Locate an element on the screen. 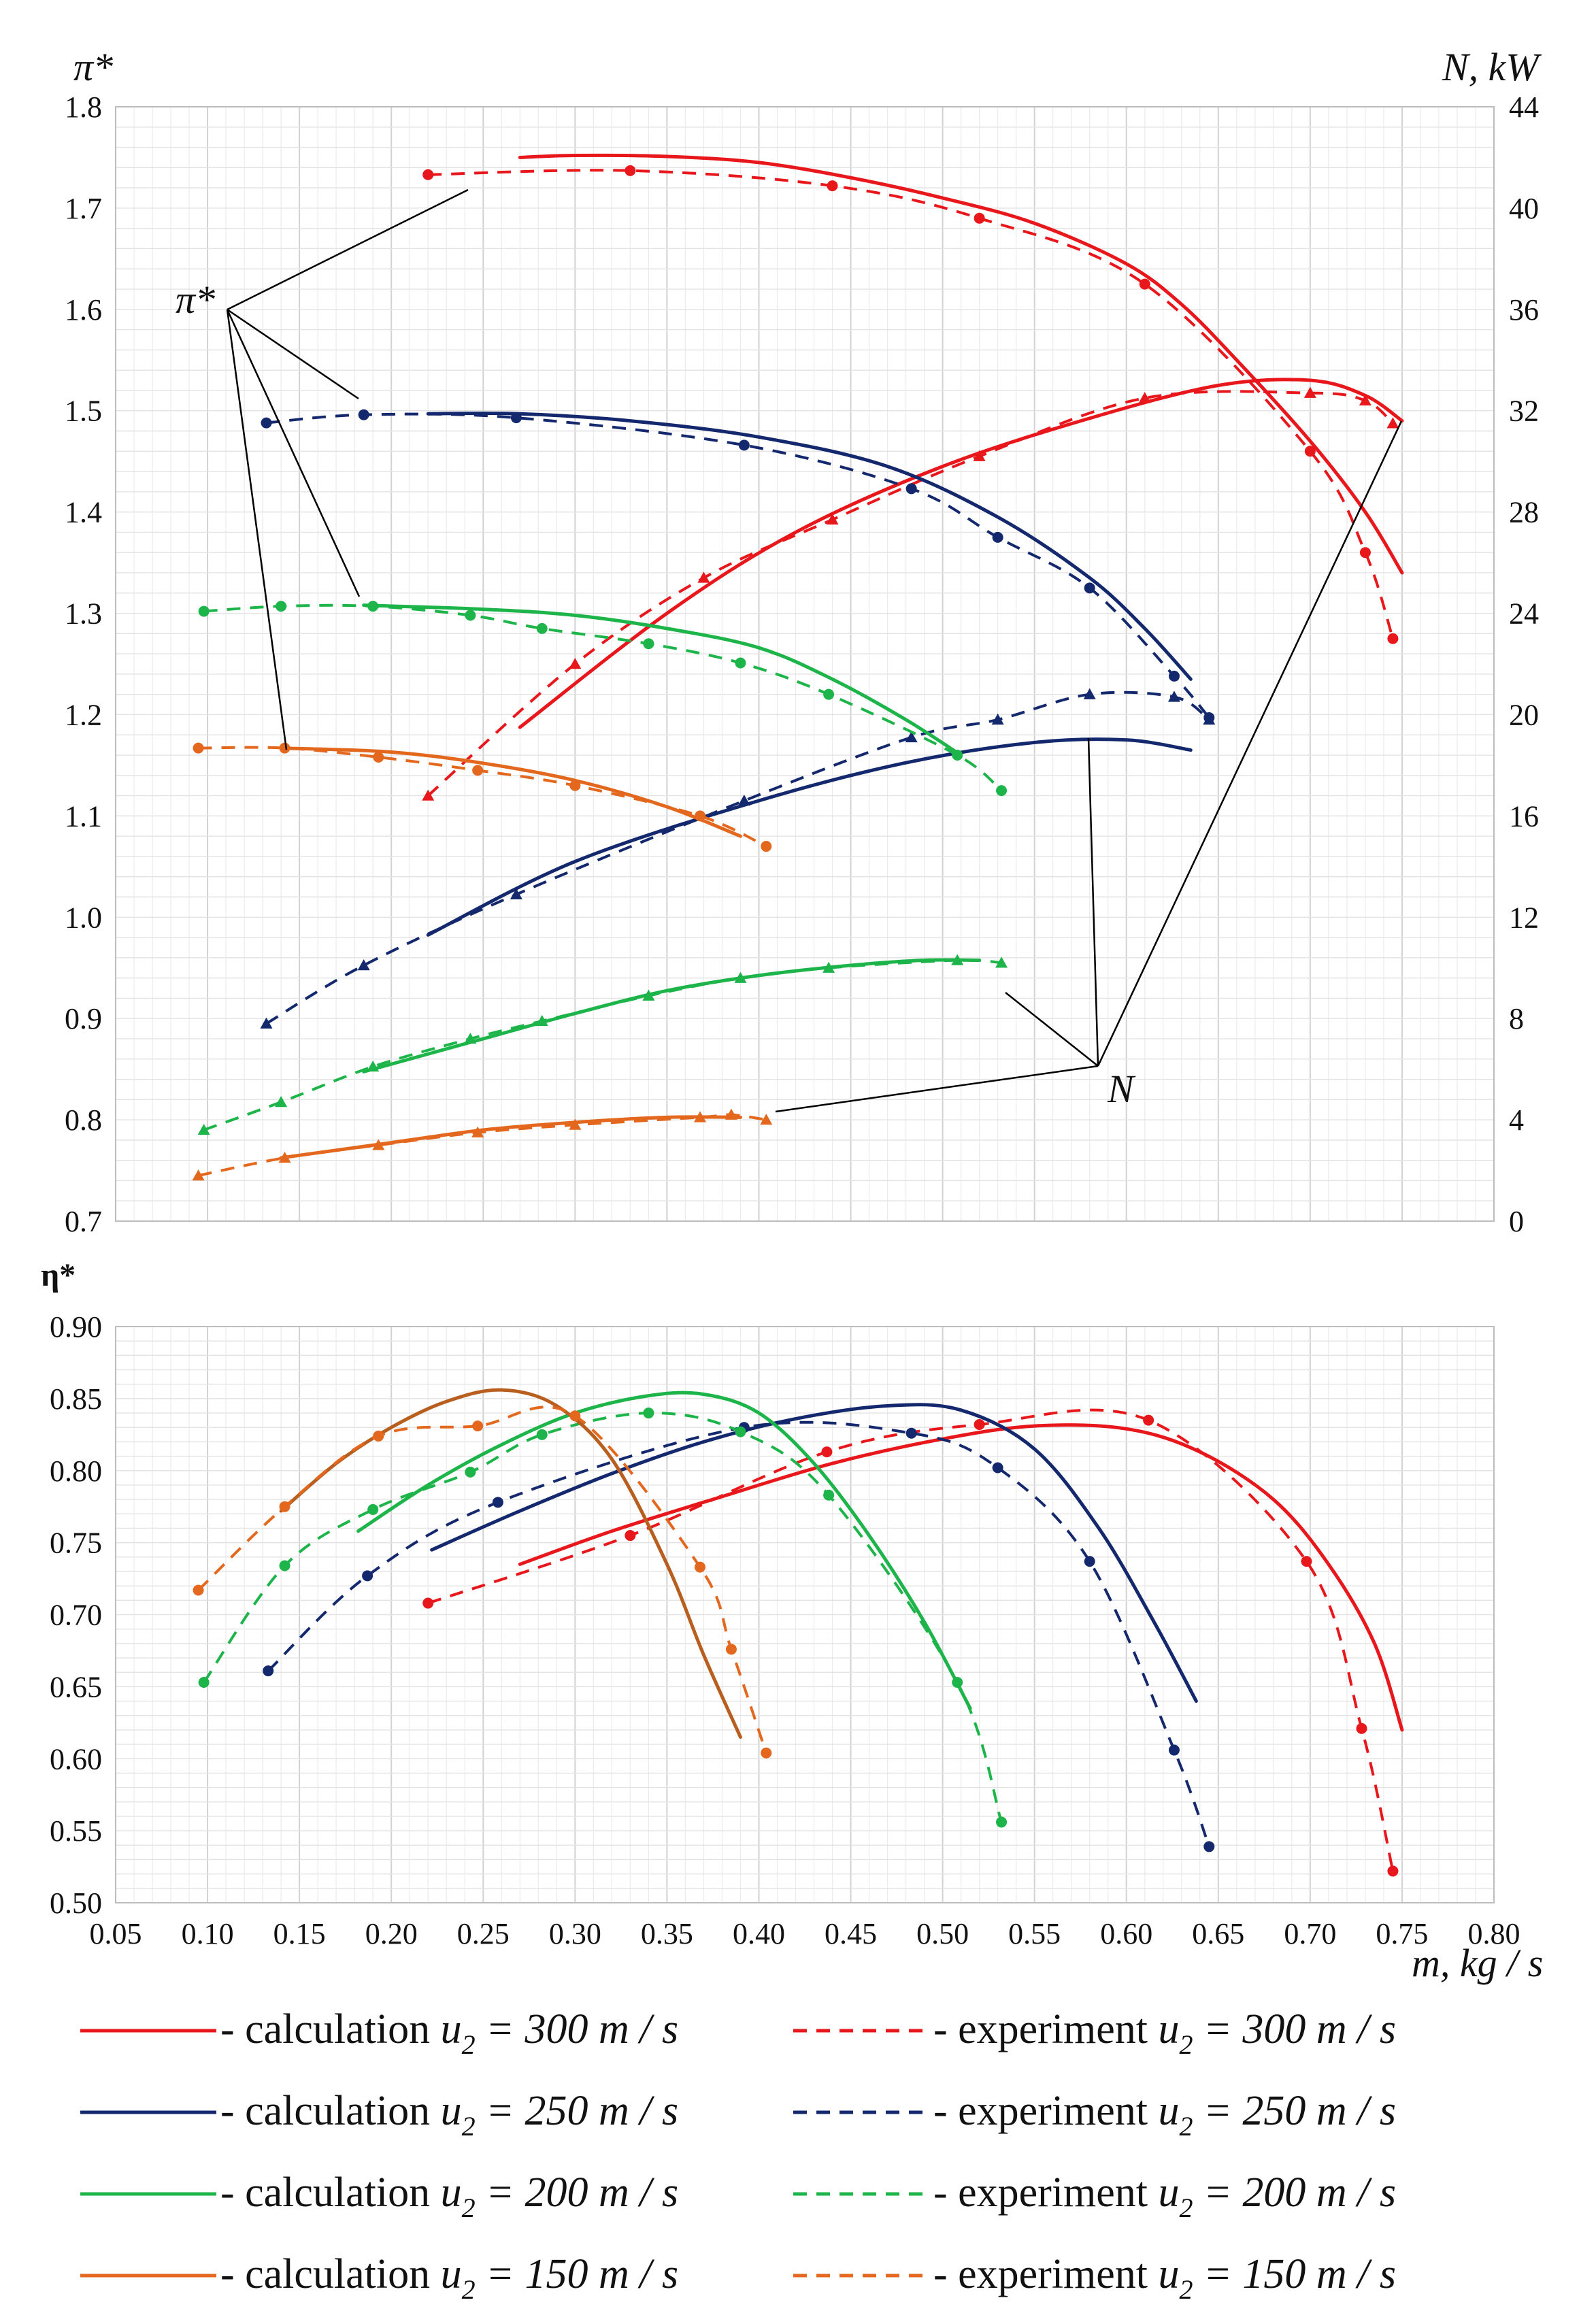 The image size is (1596, 2313). top-y-tick-label: 1.7 is located at coordinates (83, 208).